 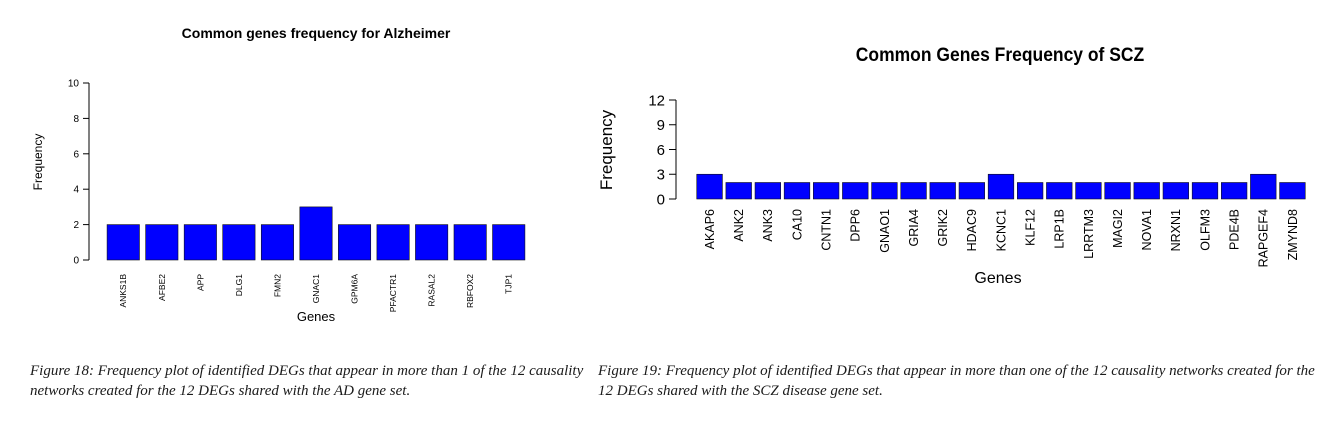 What do you see at coordinates (76, 225) in the screenshot?
I see `y-tick-label: 2` at bounding box center [76, 225].